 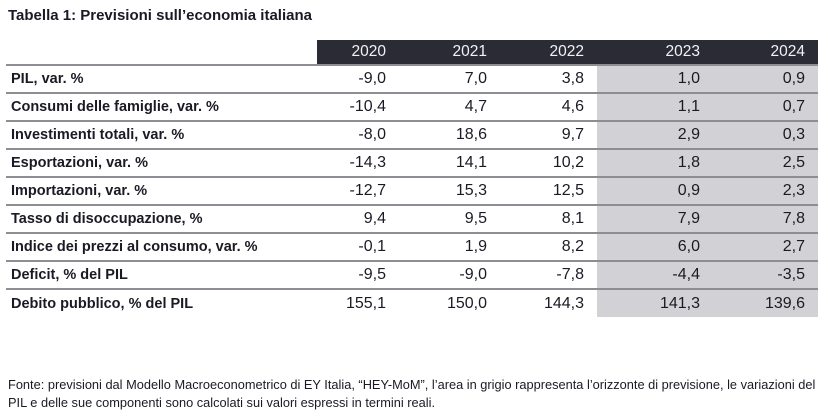 What do you see at coordinates (655, 78) in the screenshot?
I see `cell-value-forecast: 1,0` at bounding box center [655, 78].